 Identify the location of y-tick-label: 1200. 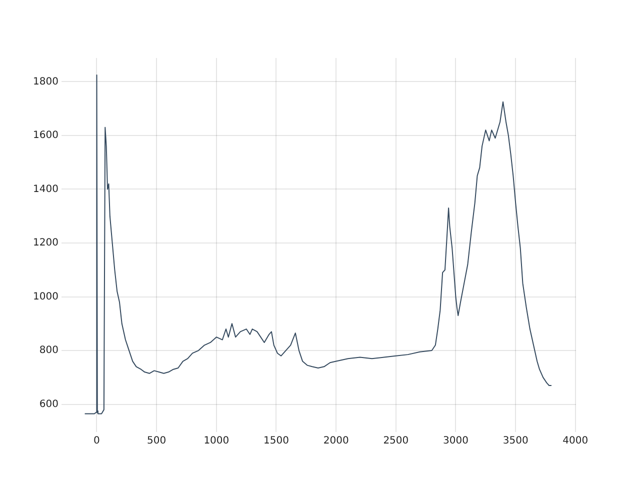
(45, 243).